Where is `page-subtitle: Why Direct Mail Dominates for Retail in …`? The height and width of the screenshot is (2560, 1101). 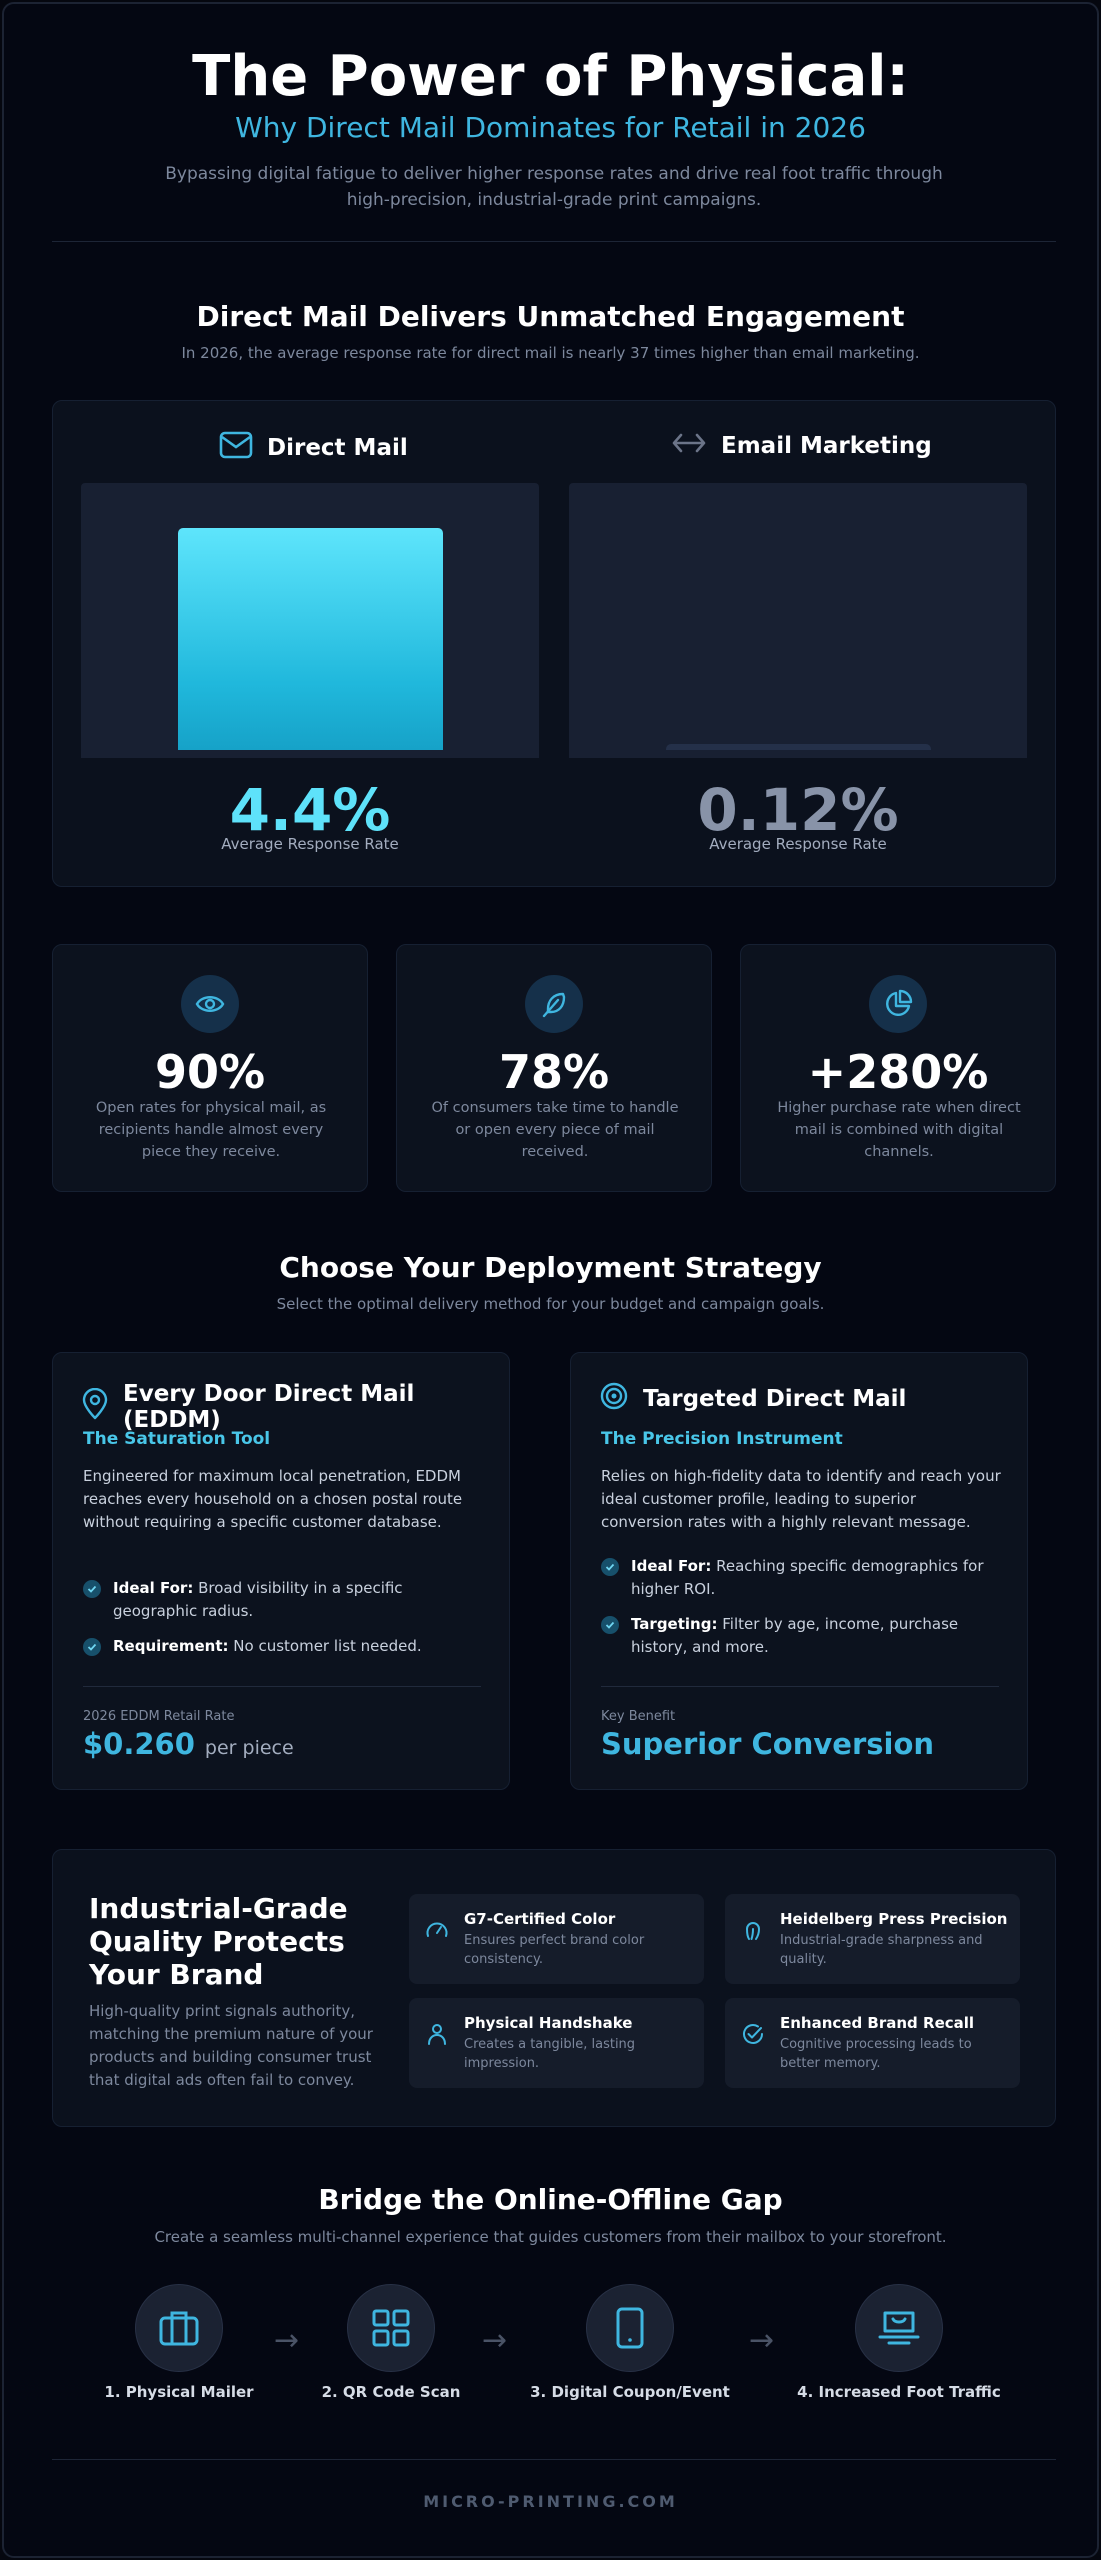 page-subtitle: Why Direct Mail Dominates for Retail in … is located at coordinates (550, 127).